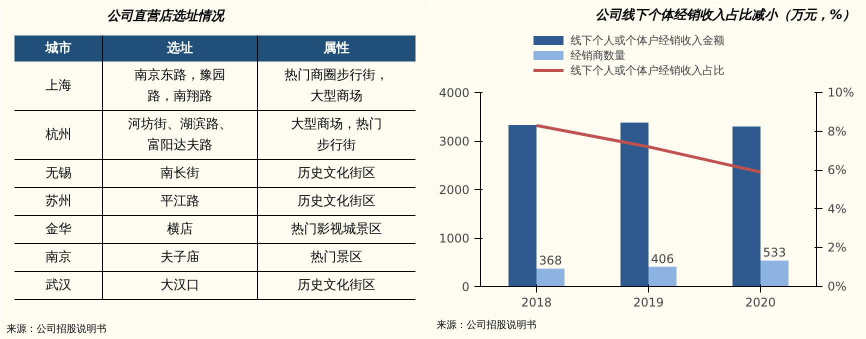 This screenshot has width=866, height=339. What do you see at coordinates (536, 303) in the screenshot?
I see `x-tick-label: 2018` at bounding box center [536, 303].